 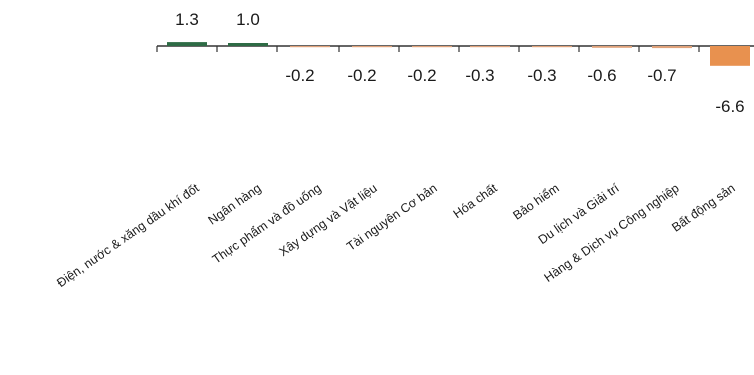 What do you see at coordinates (328, 220) in the screenshot?
I see `category-label: Xây dựng và Vật liệu` at bounding box center [328, 220].